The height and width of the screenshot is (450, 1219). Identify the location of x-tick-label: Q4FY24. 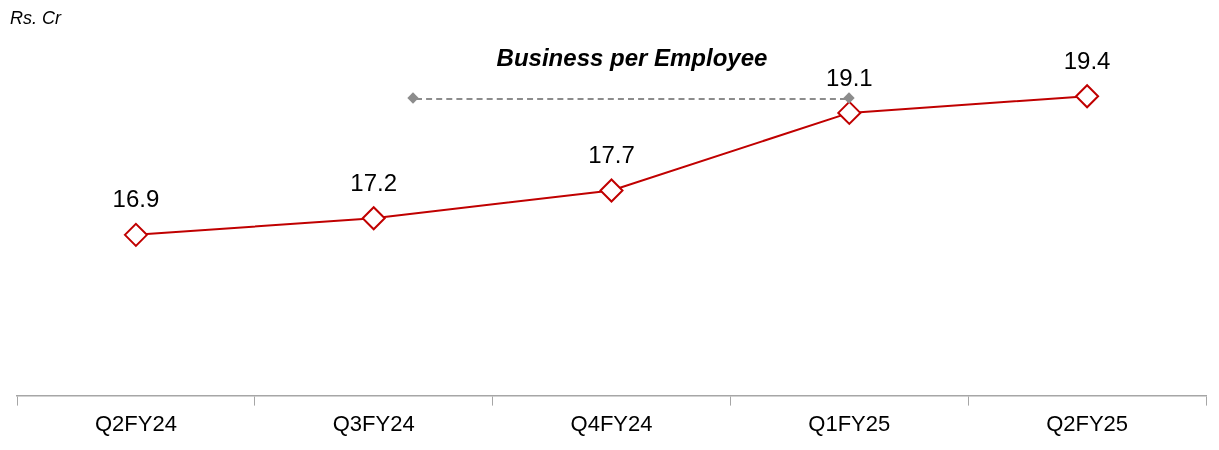
(611, 423).